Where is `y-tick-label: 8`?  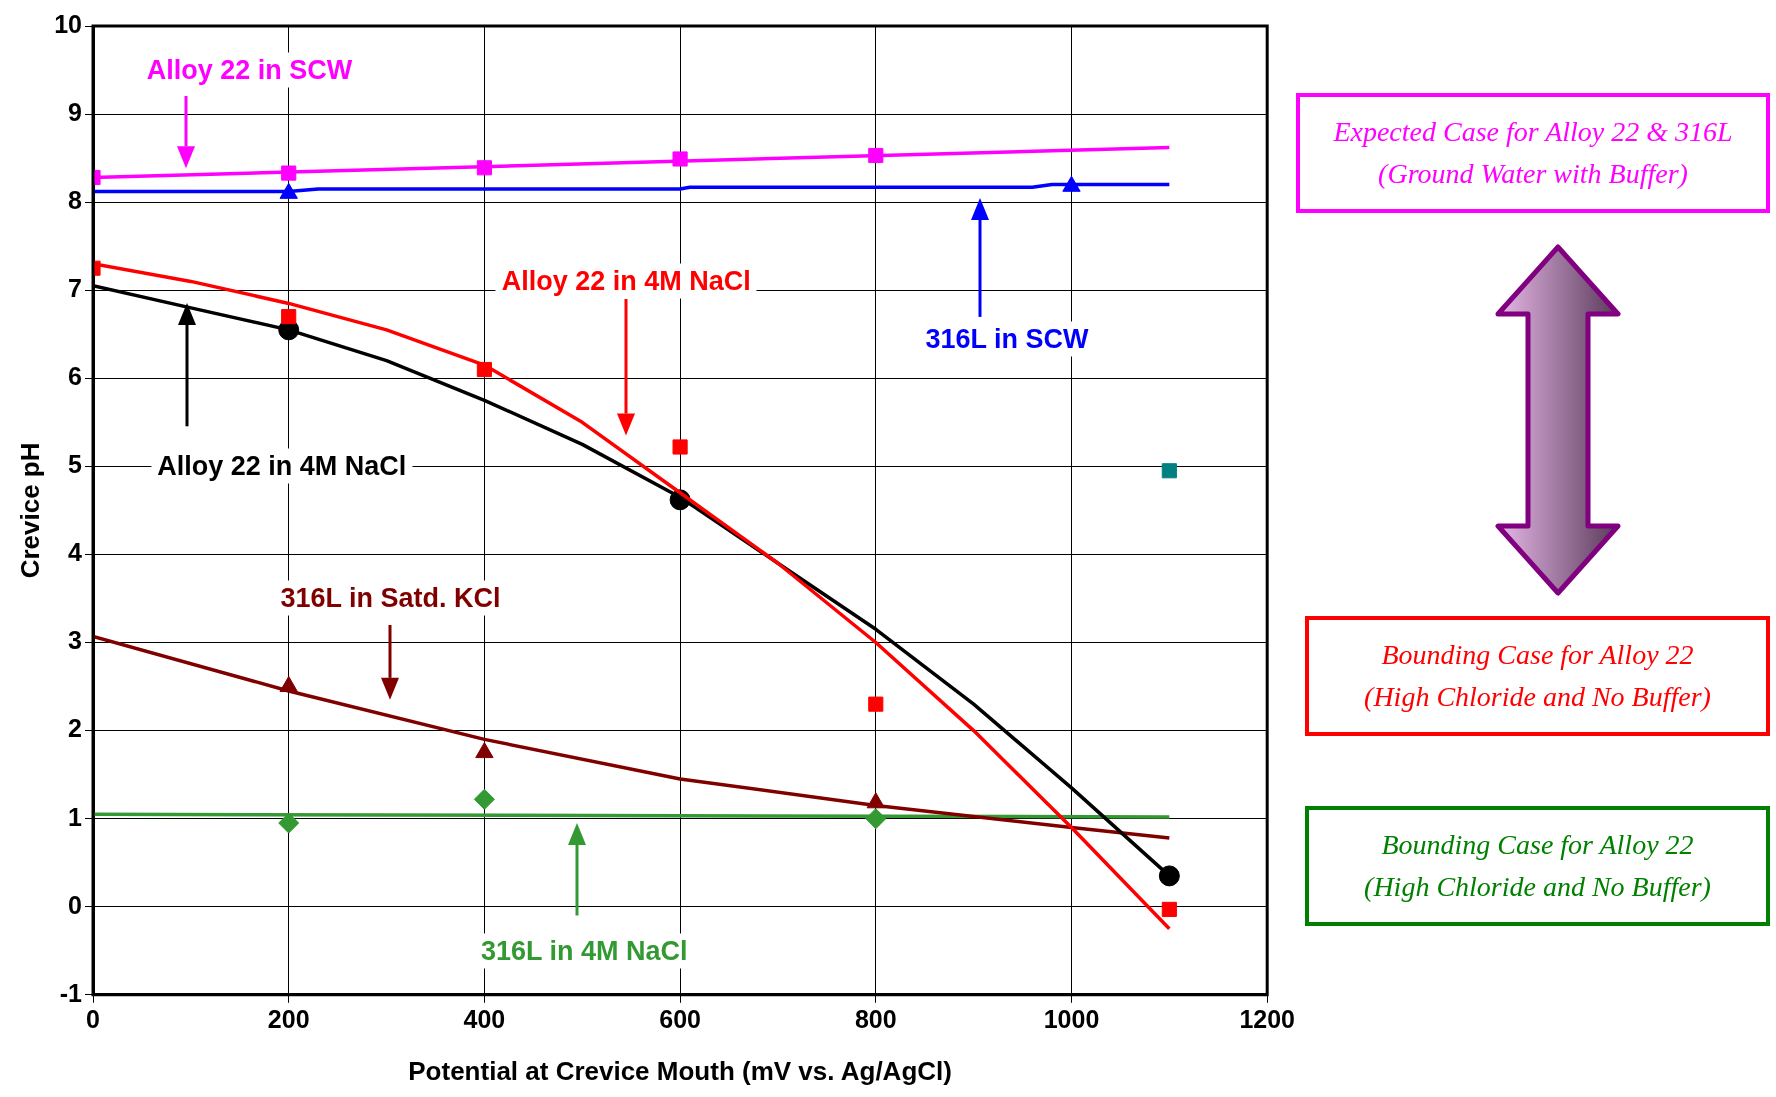 y-tick-label: 8 is located at coordinates (75, 200).